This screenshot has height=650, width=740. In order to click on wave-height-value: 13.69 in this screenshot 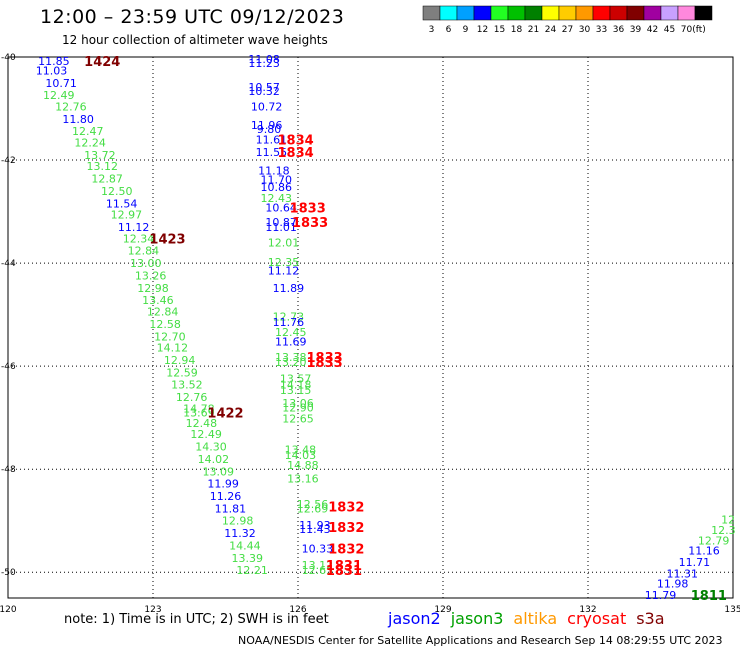, I will do `click(199, 413)`.